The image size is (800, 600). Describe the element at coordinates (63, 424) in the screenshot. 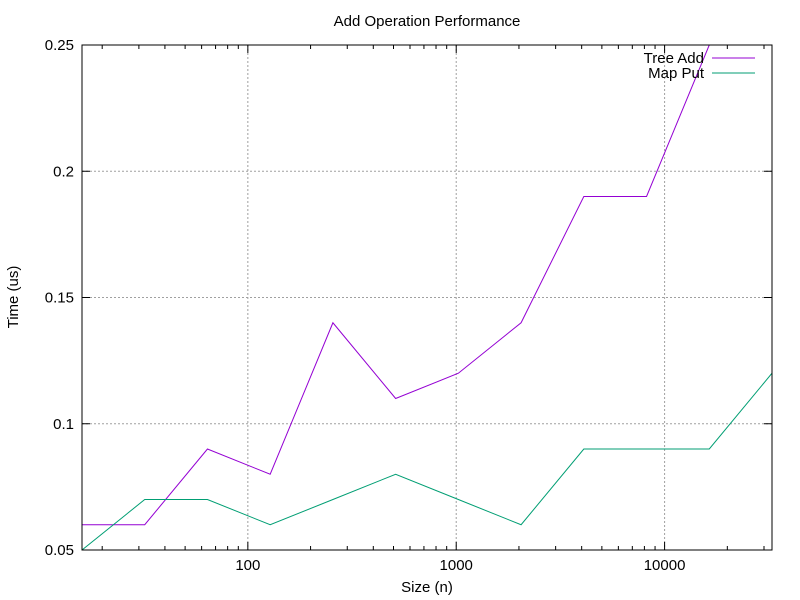

I see `y-tick-label: 0.1` at that location.